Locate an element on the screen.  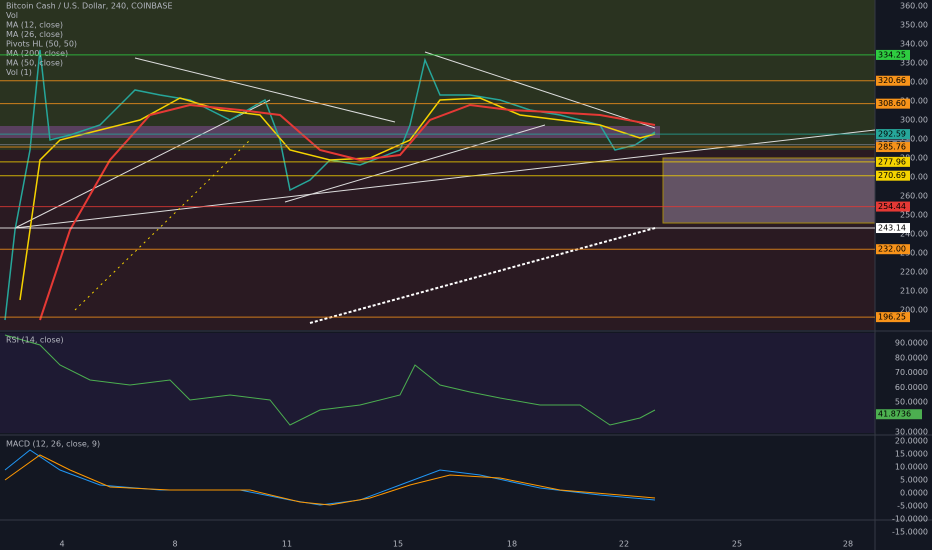
price-label: 290.00 is located at coordinates (914, 139).